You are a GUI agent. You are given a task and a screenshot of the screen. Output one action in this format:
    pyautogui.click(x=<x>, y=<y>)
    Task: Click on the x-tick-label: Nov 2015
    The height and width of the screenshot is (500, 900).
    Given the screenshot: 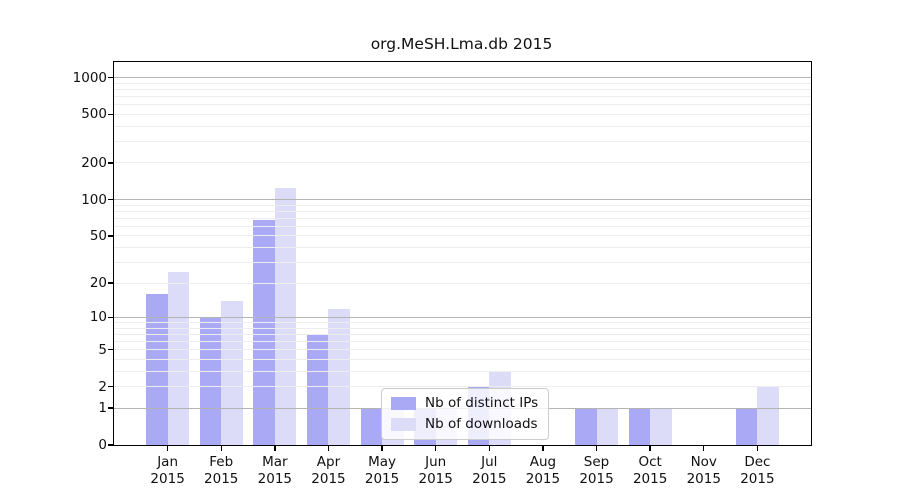 What is the action you would take?
    pyautogui.click(x=703, y=470)
    